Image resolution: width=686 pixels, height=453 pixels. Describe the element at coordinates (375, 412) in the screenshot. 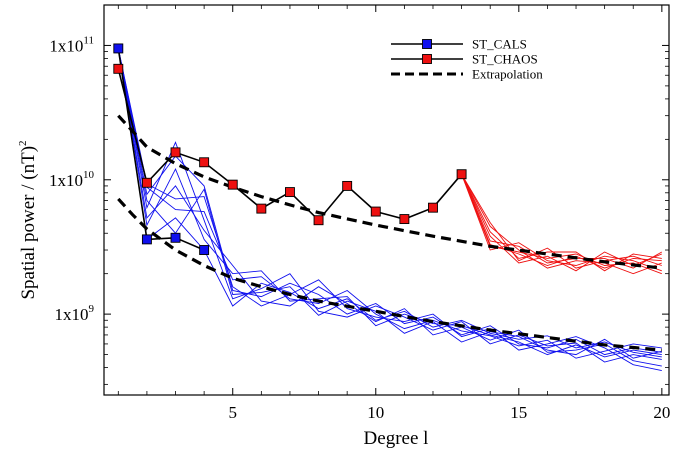

I see `x-tick-label: 10` at that location.